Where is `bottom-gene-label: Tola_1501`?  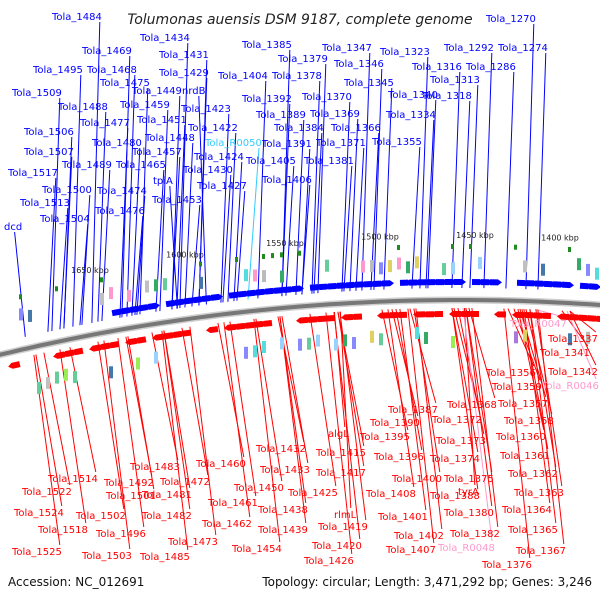 bottom-gene-label: Tola_1501 is located at coordinates (130, 496).